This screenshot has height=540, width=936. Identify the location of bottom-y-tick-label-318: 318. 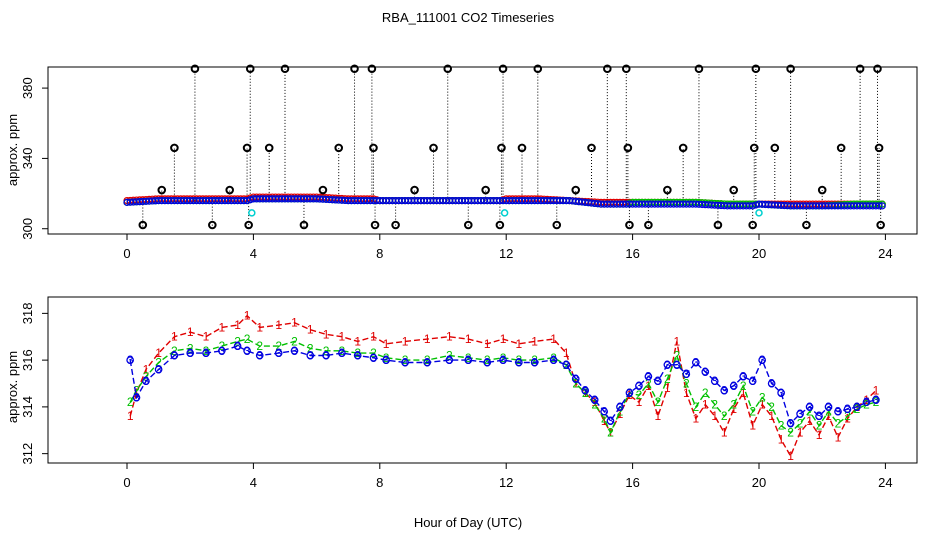
(27, 314).